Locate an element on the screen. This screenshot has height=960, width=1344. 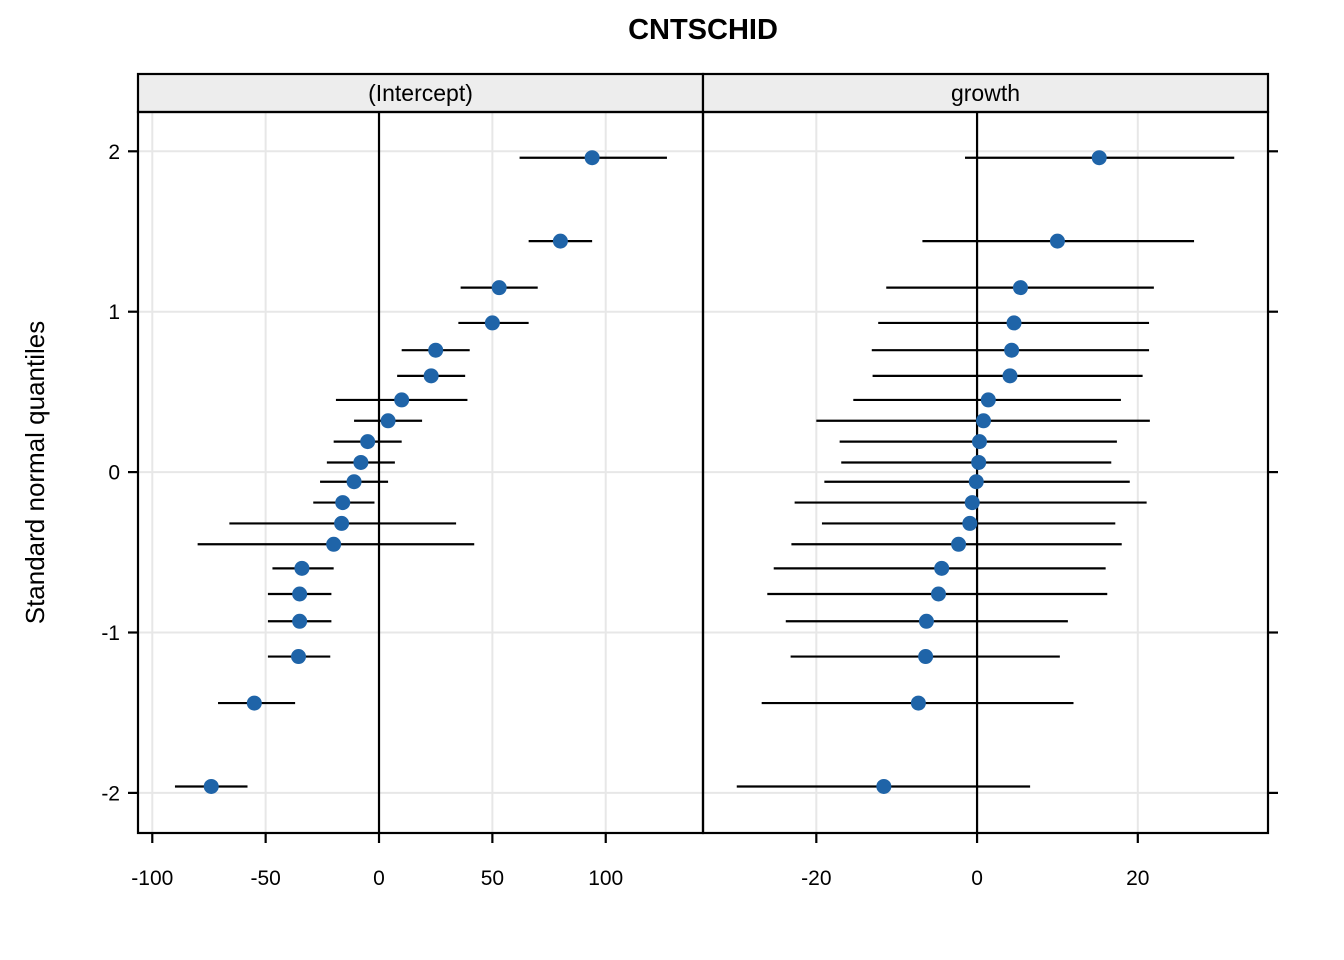
x-tick-label: -100 is located at coordinates (152, 878).